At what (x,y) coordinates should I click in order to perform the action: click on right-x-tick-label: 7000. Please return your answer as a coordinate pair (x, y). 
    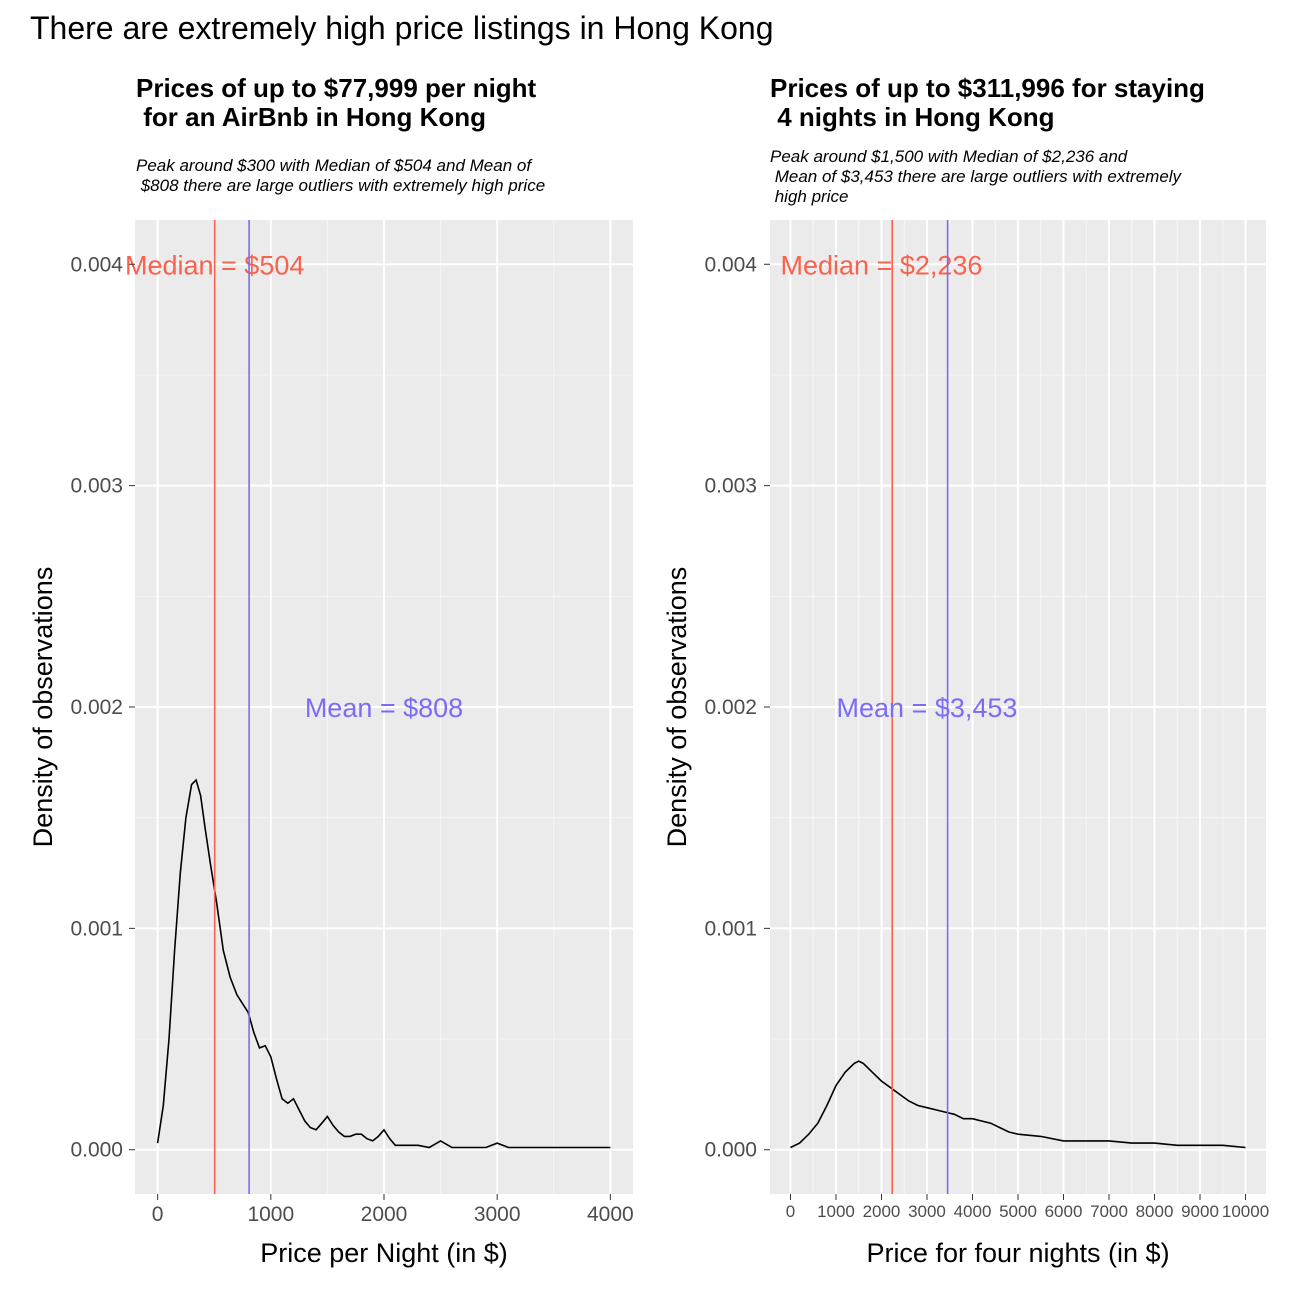
    Looking at the image, I should click on (1109, 1211).